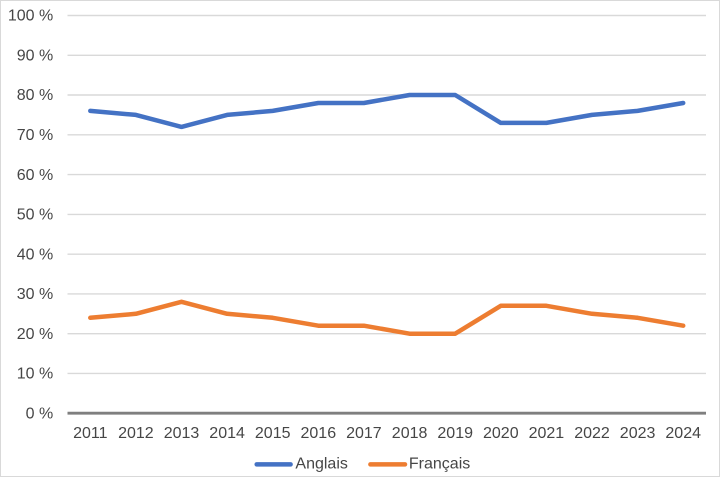 The image size is (720, 477). I want to click on svg-text: 2017, so click(364, 433).